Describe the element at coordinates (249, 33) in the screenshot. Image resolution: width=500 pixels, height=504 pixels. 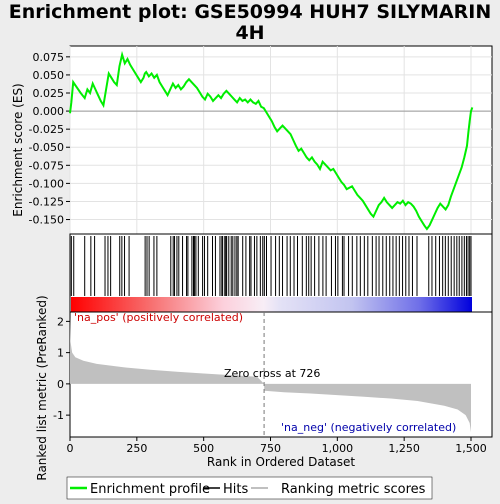
I see `chart-title-line-2: 4H` at that location.